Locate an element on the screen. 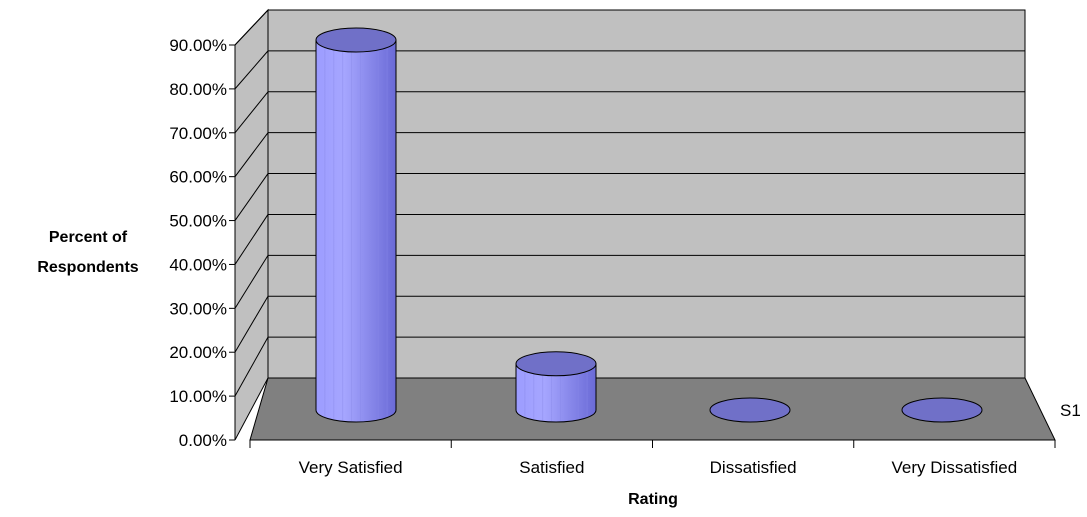 This screenshot has width=1087, height=517. y-tick-label: 30.00% is located at coordinates (198, 308).